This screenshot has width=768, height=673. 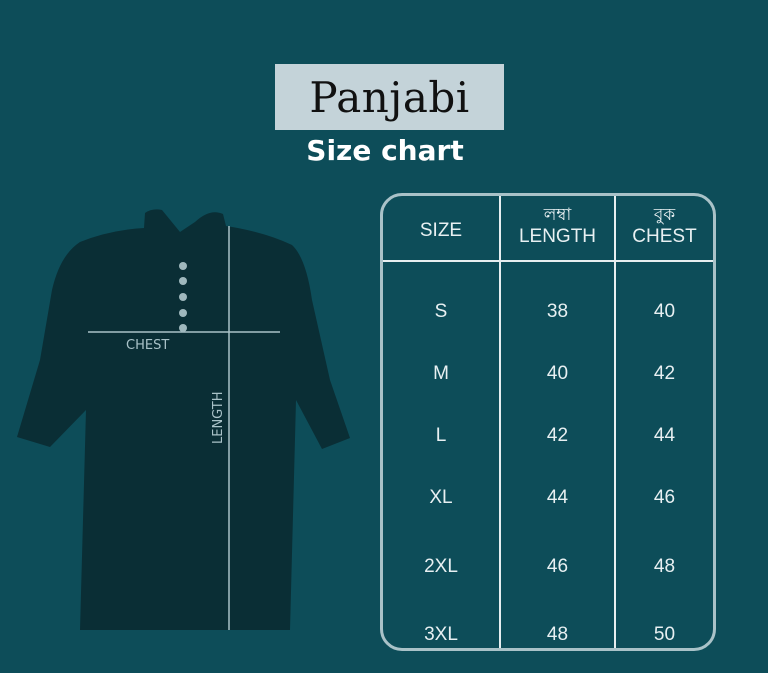 What do you see at coordinates (664, 373) in the screenshot?
I see `chest-cell: 42` at bounding box center [664, 373].